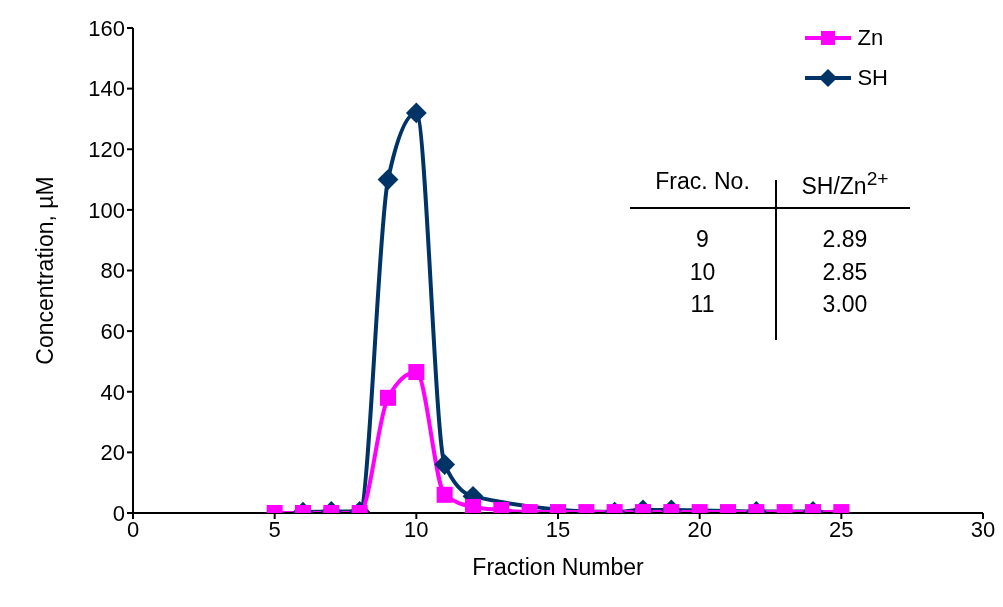  Describe the element at coordinates (45, 270) in the screenshot. I see `y-axis-title: Concentration, µM` at that location.